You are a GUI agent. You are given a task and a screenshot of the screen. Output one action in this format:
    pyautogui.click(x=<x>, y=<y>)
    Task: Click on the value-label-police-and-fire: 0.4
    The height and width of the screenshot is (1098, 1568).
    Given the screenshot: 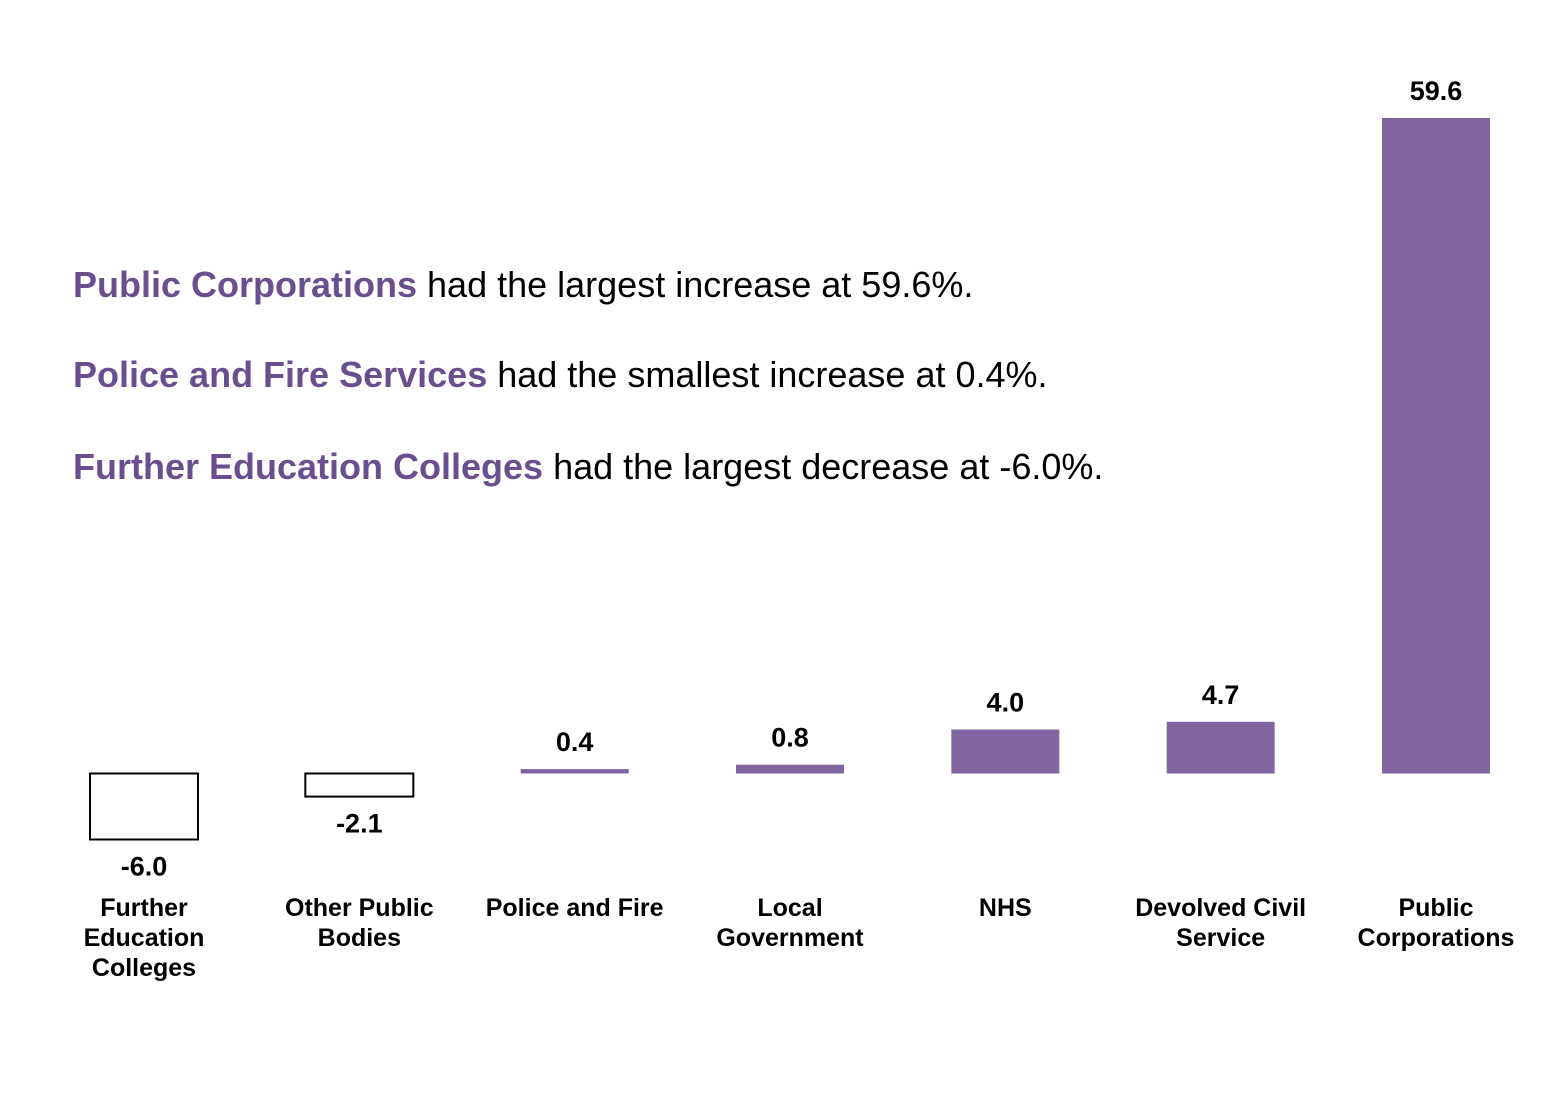 What is the action you would take?
    pyautogui.click(x=575, y=742)
    